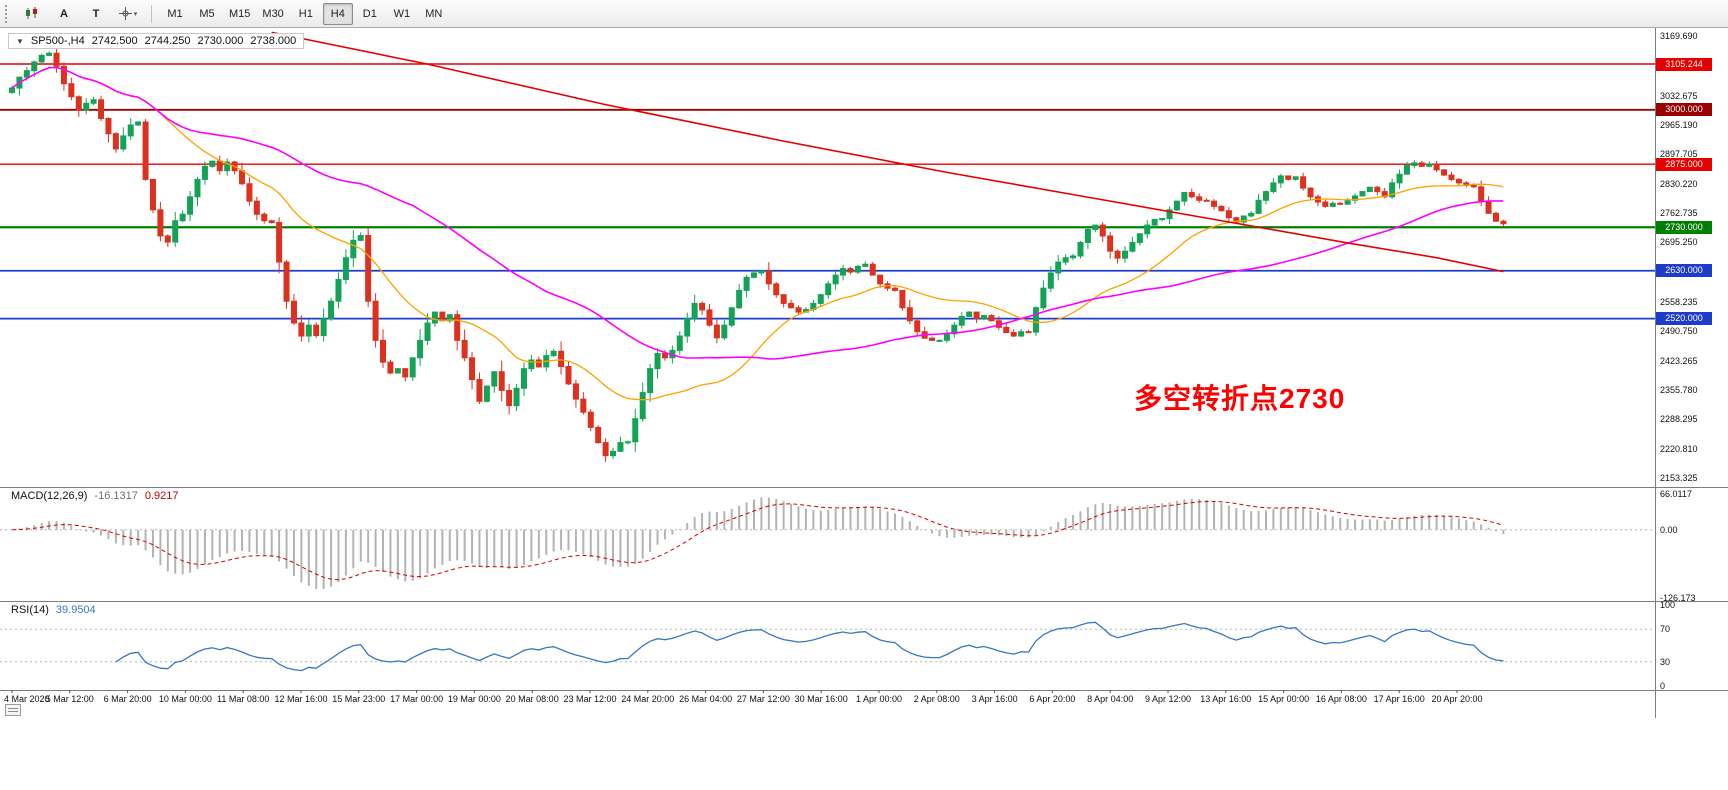 The height and width of the screenshot is (790, 1728). What do you see at coordinates (936, 699) in the screenshot?
I see `time-axis-label: 2 Apr 08:00` at bounding box center [936, 699].